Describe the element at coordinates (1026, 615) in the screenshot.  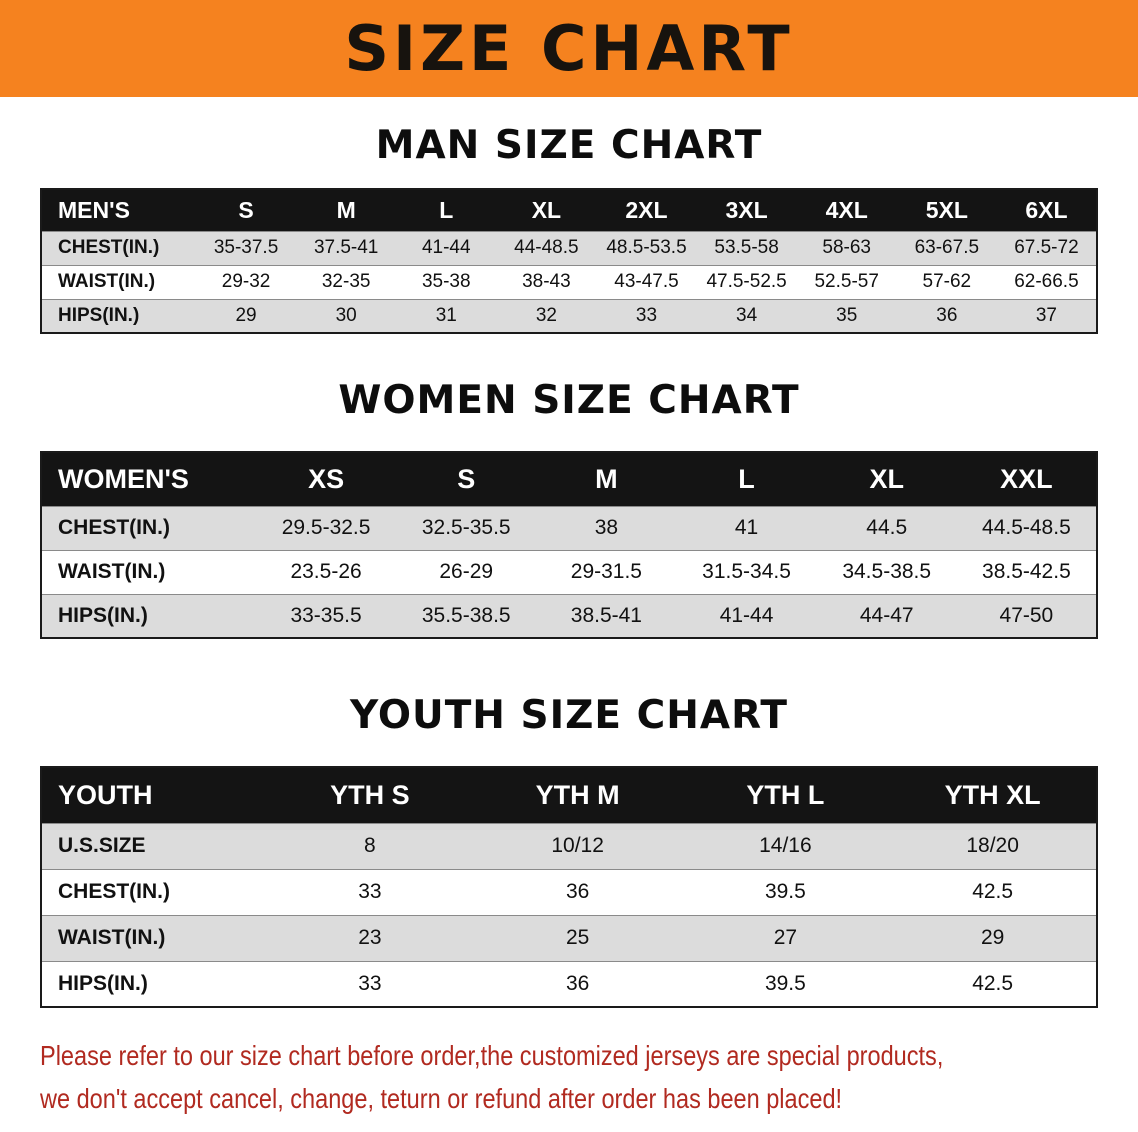
I see `table-cell: 47-50` at that location.